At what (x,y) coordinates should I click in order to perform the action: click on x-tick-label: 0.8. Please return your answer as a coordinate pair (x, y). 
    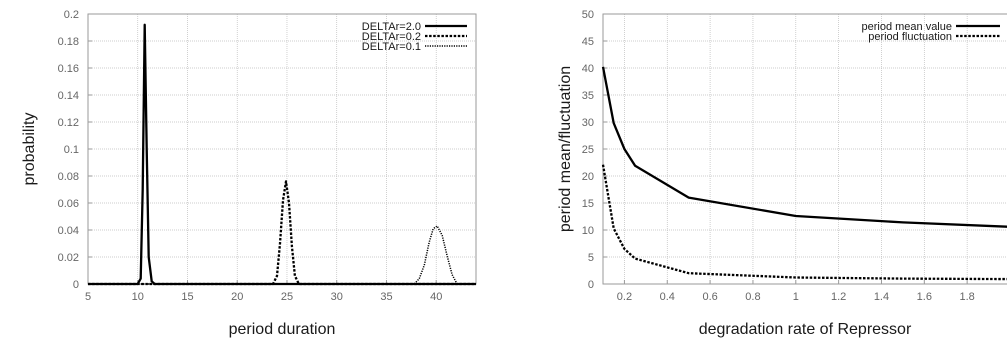
    Looking at the image, I should click on (752, 297).